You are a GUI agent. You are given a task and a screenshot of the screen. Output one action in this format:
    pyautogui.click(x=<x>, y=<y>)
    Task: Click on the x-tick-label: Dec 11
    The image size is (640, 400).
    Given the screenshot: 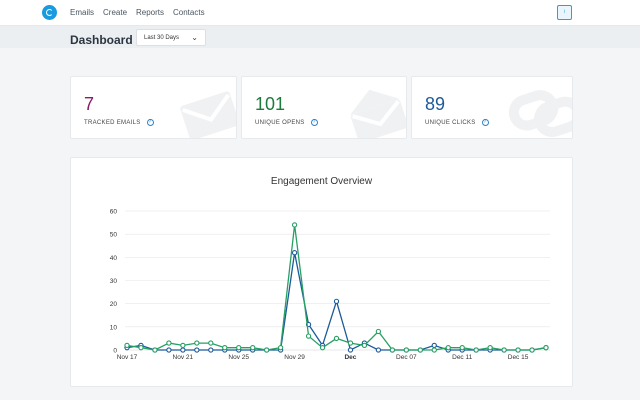 What is the action you would take?
    pyautogui.click(x=462, y=357)
    